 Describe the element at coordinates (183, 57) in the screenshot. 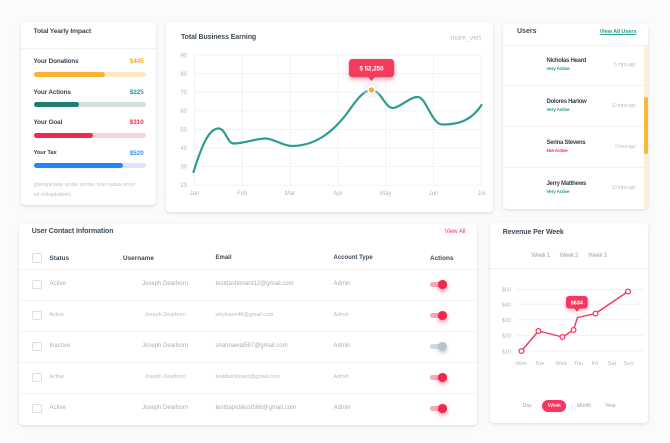

I see `svg-text: 90` at that location.